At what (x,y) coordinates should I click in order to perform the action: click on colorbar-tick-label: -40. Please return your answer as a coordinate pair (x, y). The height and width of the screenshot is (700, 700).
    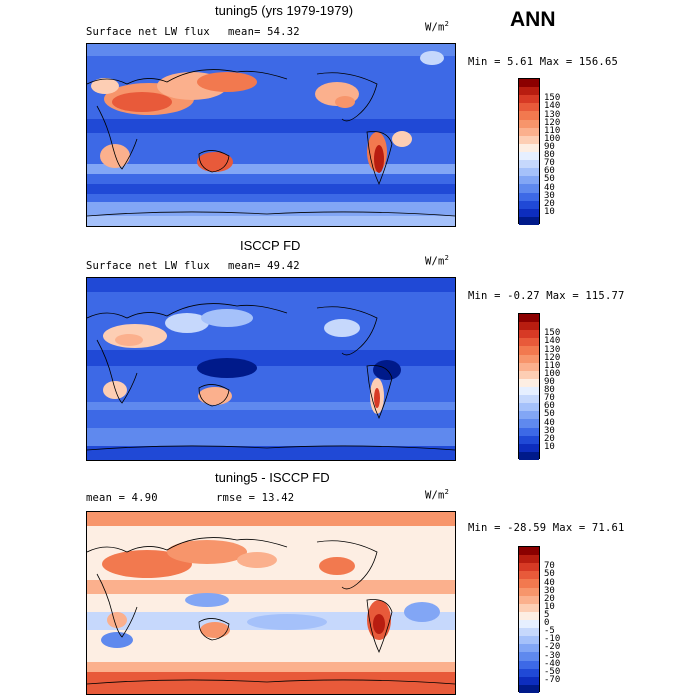
    Looking at the image, I should click on (552, 663).